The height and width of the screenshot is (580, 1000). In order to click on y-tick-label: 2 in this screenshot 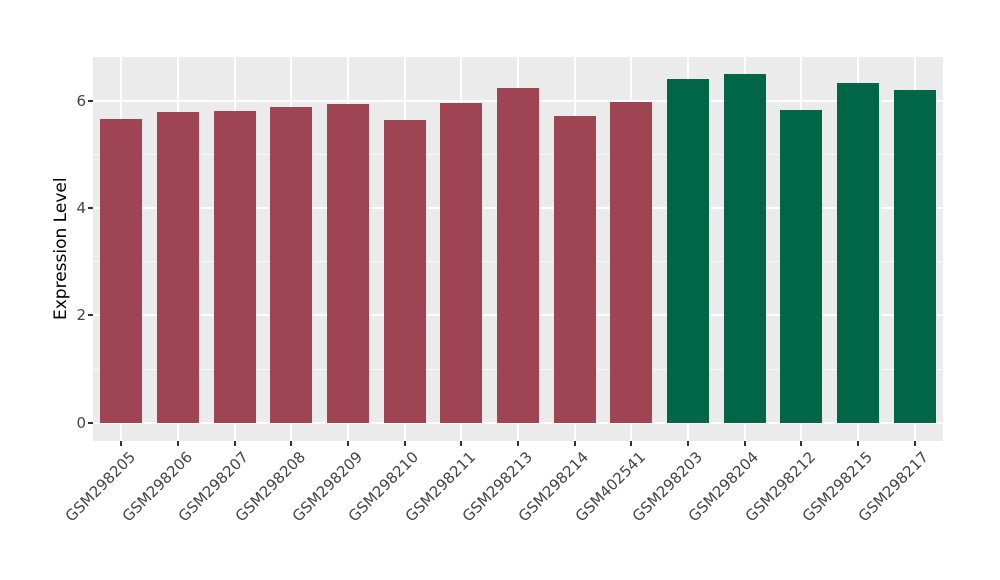, I will do `click(81, 315)`.